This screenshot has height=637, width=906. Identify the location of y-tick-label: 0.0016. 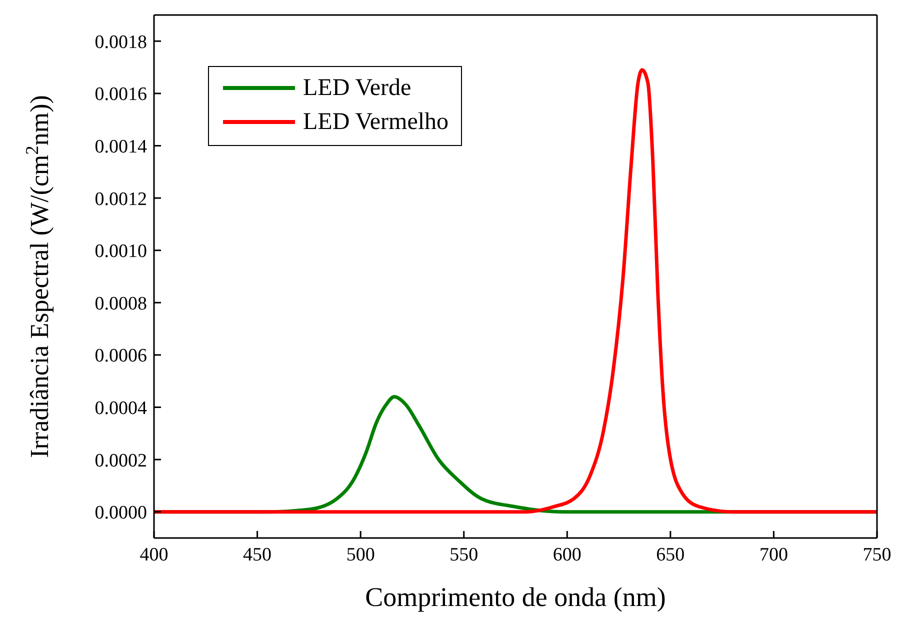
(120, 95).